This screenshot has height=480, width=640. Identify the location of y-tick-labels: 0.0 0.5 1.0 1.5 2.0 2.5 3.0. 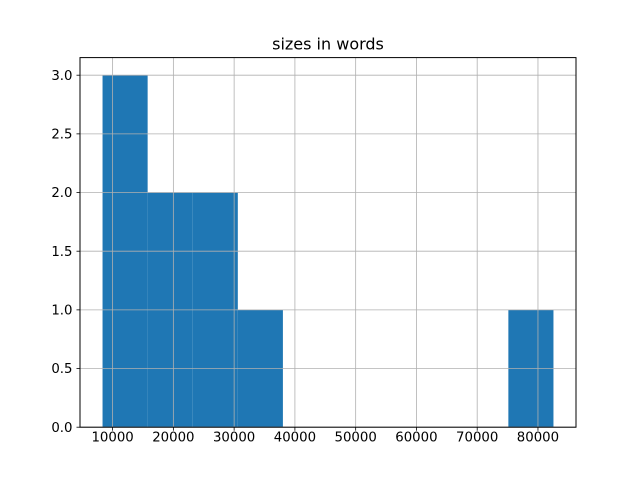
(61, 252).